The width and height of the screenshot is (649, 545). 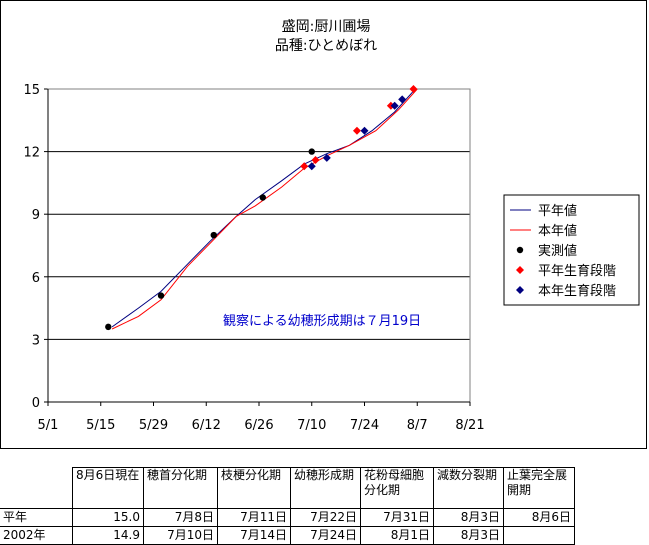 What do you see at coordinates (325, 488) in the screenshot?
I see `table-header-cell: 幼穂形成期` at bounding box center [325, 488].